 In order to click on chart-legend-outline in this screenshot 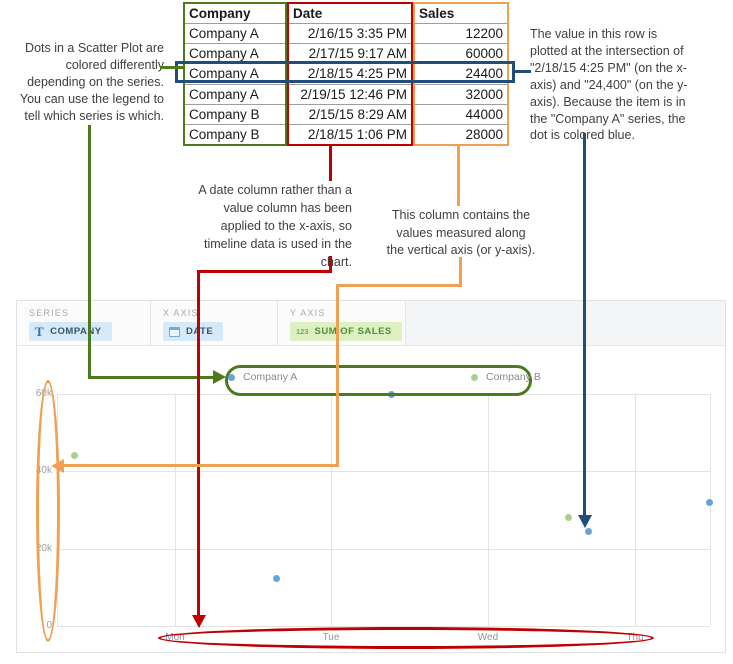, I will do `click(378, 380)`.